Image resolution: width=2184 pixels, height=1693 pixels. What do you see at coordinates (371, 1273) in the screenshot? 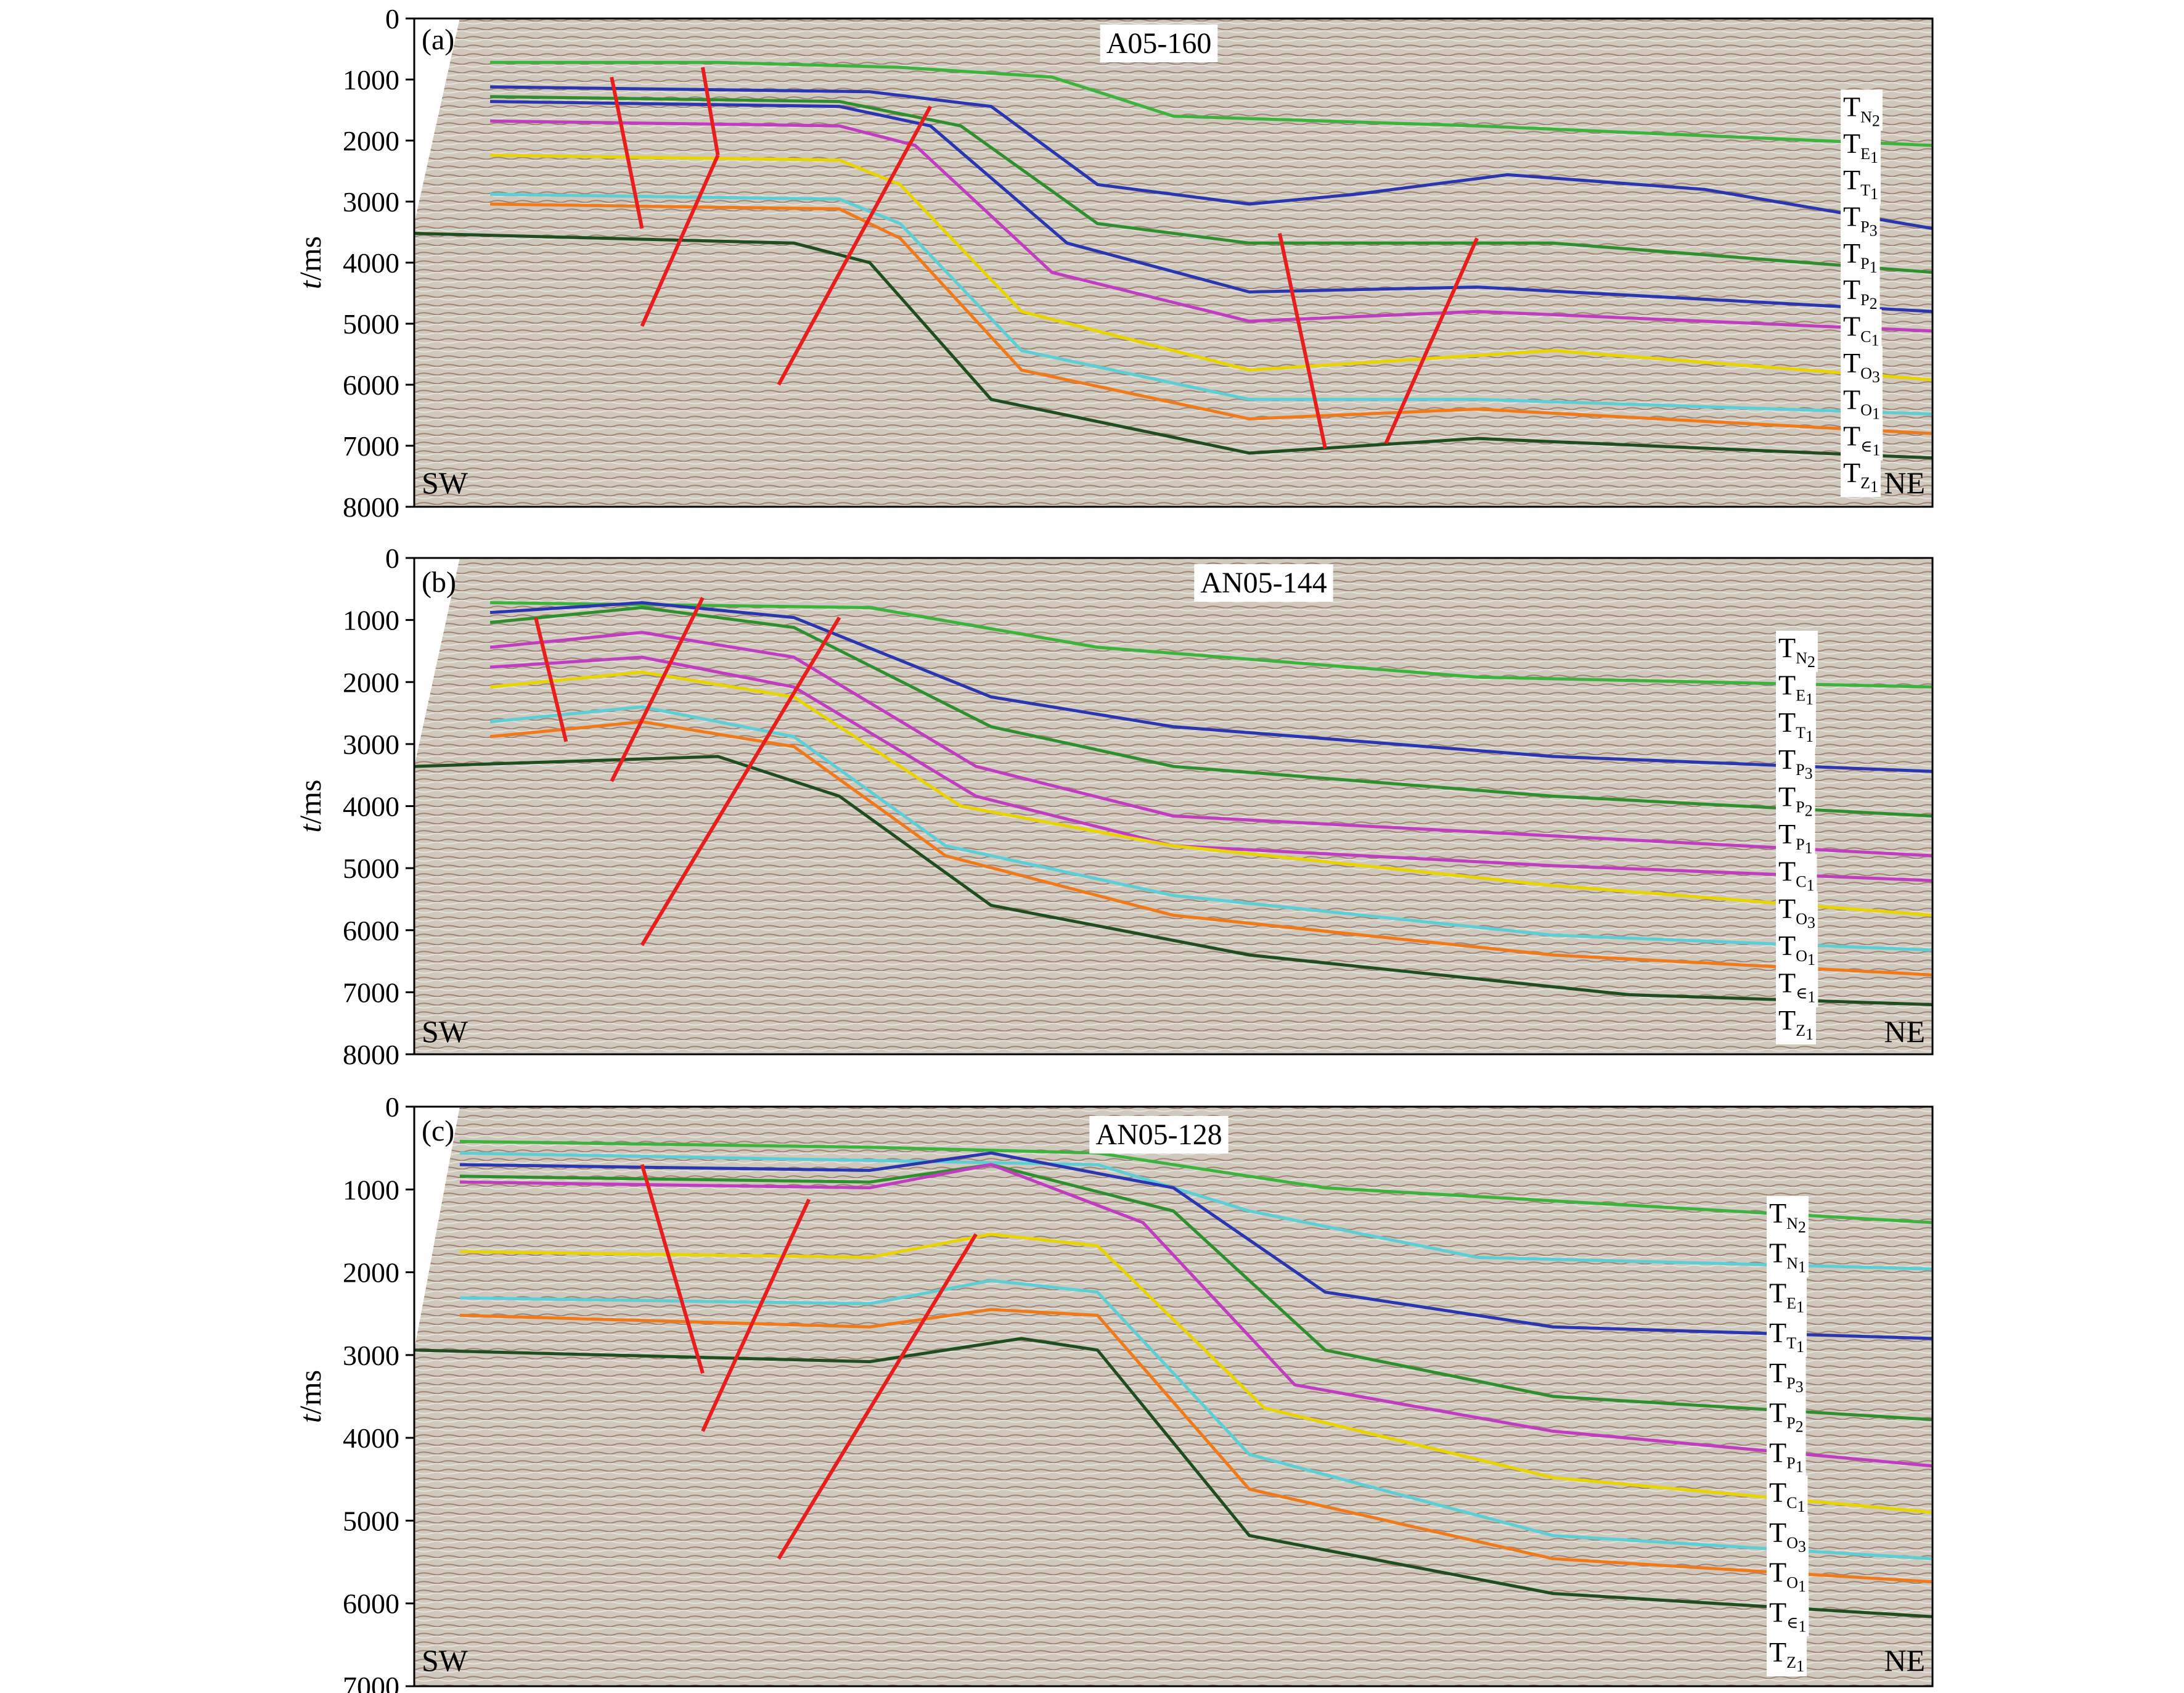
I see `y-tick-label: 2000` at bounding box center [371, 1273].